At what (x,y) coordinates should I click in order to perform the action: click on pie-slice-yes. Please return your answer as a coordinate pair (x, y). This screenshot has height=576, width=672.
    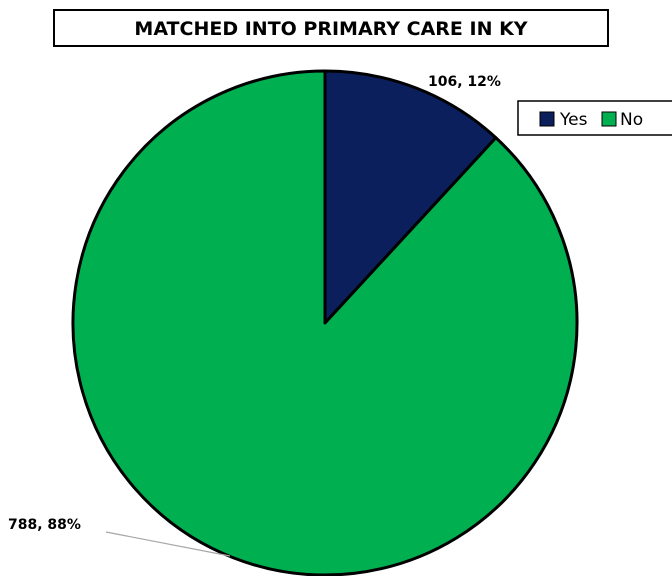
    Looking at the image, I should click on (410, 197).